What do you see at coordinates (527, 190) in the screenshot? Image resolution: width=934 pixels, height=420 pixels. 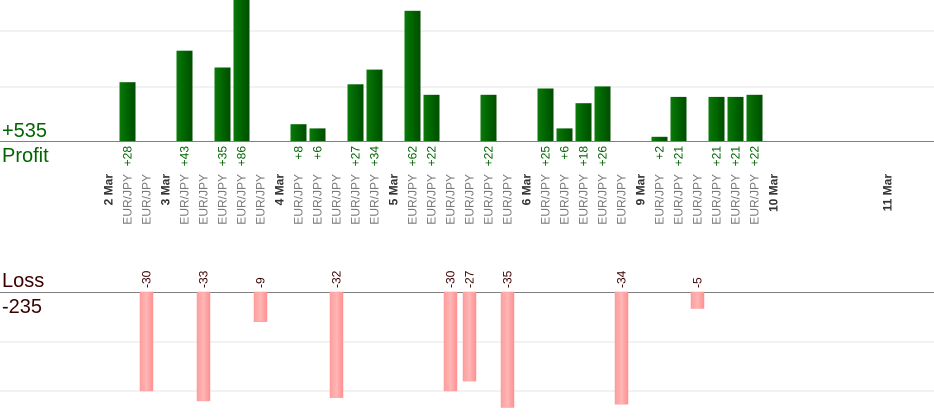 I see `date-label: 6 Mar` at bounding box center [527, 190].